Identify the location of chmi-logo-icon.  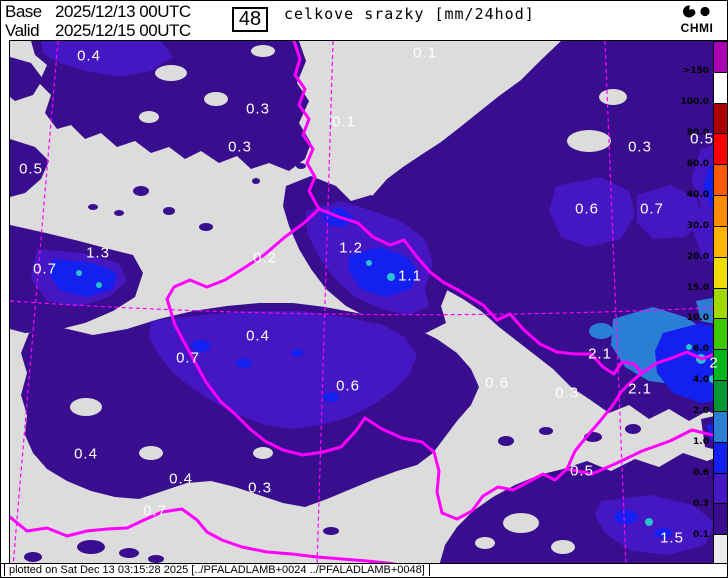
(696, 11).